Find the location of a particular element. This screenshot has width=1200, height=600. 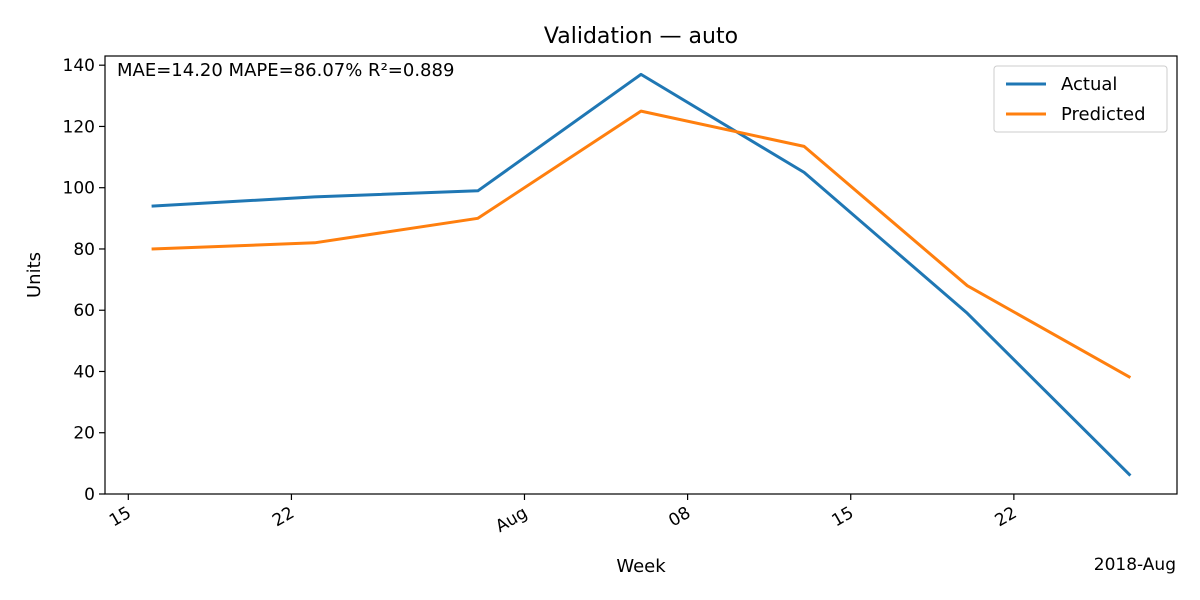

y-tick-label: 20 is located at coordinates (84, 434).